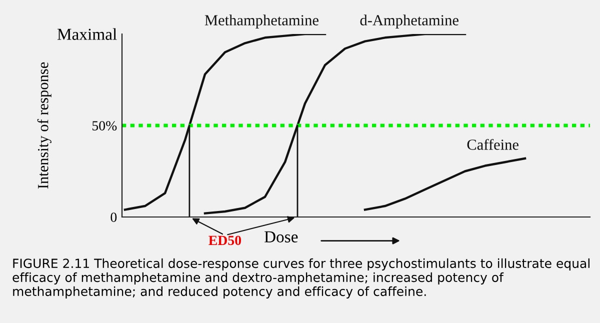 The height and width of the screenshot is (323, 600). I want to click on x-axis-title: Dose, so click(281, 236).